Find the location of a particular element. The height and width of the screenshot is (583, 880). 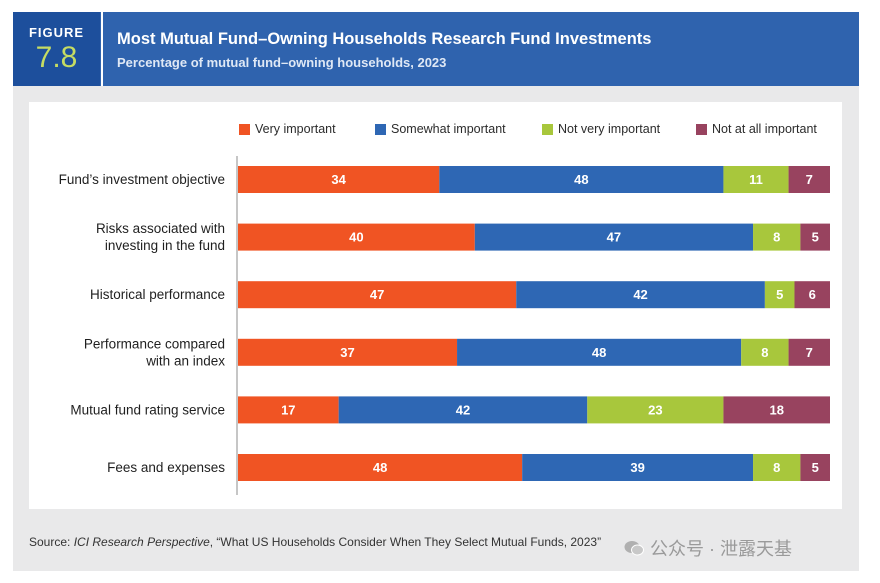

source-publication: ICI Research Perspective is located at coordinates (141, 542).